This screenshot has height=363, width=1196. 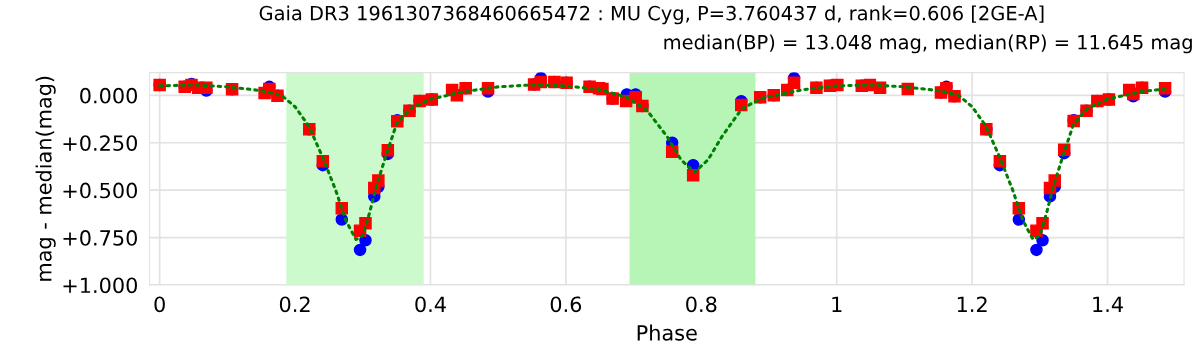 What do you see at coordinates (45, 178) in the screenshot?
I see `y-axis-title: mag - median(mag)` at bounding box center [45, 178].